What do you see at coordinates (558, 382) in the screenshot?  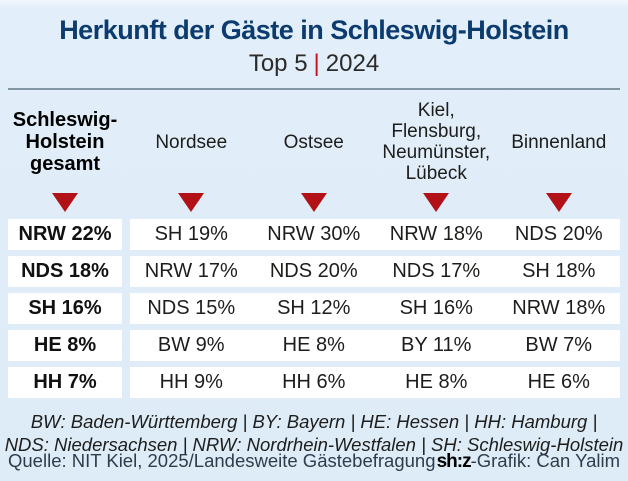 I see `cell-binnenland-rank5: HE 6%` at bounding box center [558, 382].